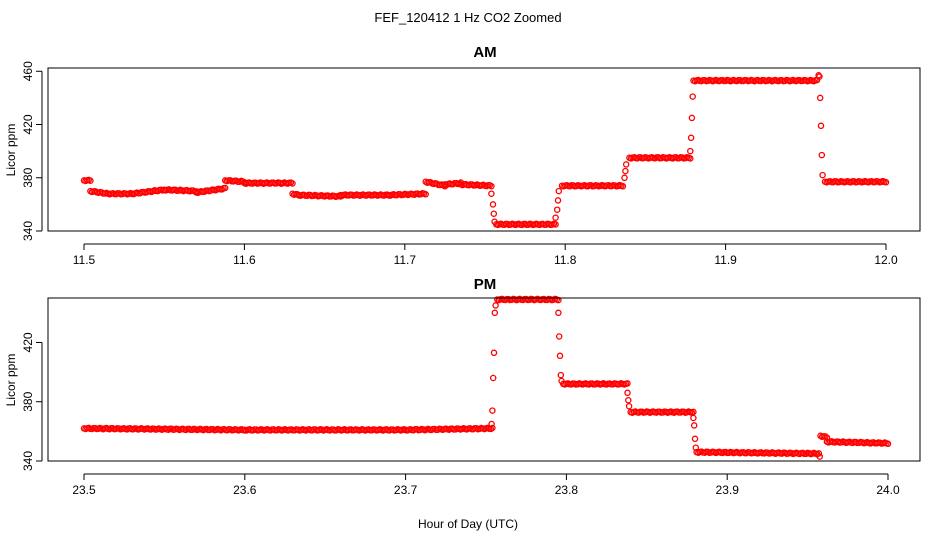 This screenshot has width=936, height=540. What do you see at coordinates (485, 255) in the screenshot?
I see `am-x-axis: 11.5 11.6 11.7 11.8 11.9 12.0` at bounding box center [485, 255].